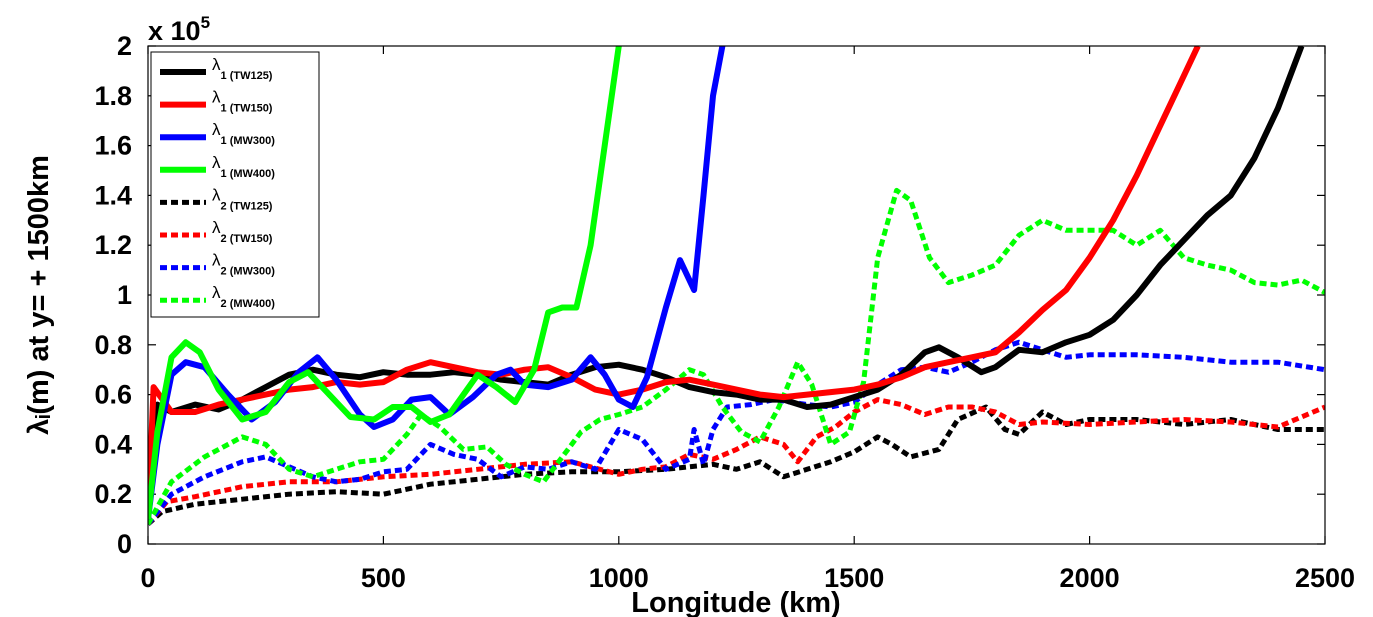 Image resolution: width=1373 pixels, height=617 pixels. Describe the element at coordinates (113, 96) in the screenshot. I see `y-tick-label: 1.8` at that location.